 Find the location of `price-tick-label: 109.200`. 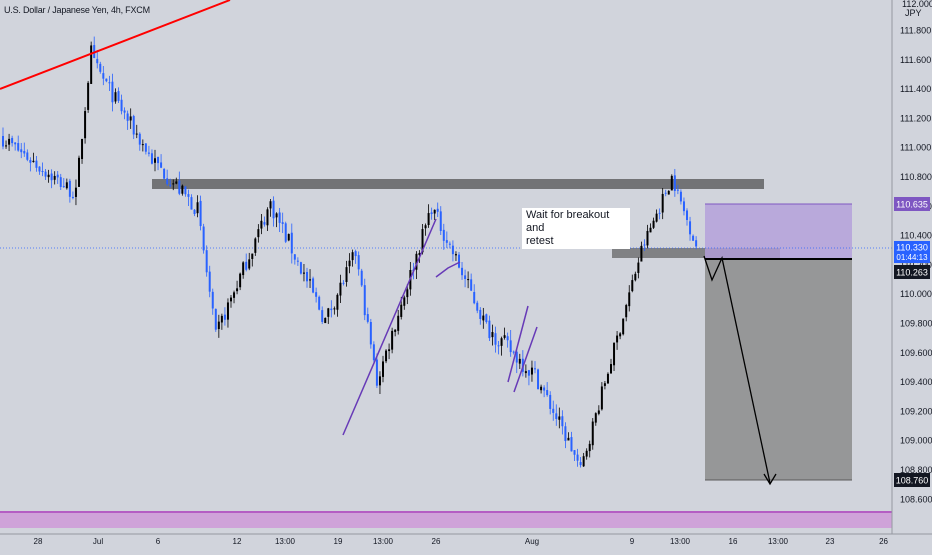

price-tick-label: 109.200 is located at coordinates (916, 411).